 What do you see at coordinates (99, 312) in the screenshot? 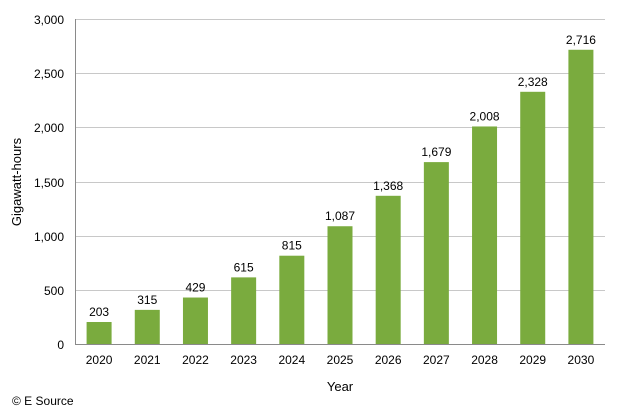
I see `data-label: 203` at bounding box center [99, 312].